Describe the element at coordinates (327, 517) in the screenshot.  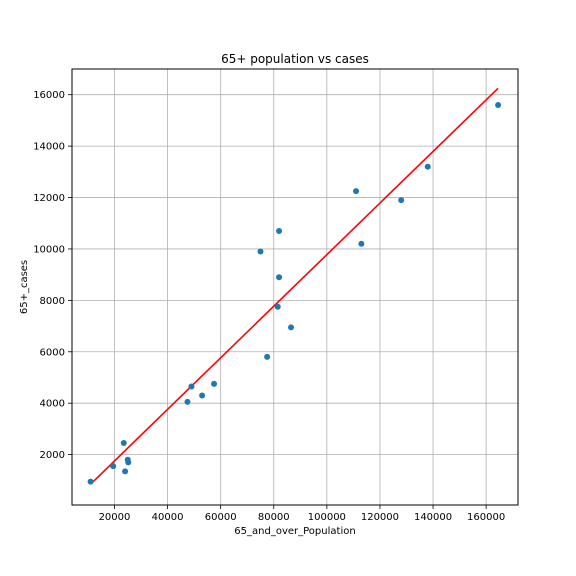
I see `x-tick-label: 100000` at that location.